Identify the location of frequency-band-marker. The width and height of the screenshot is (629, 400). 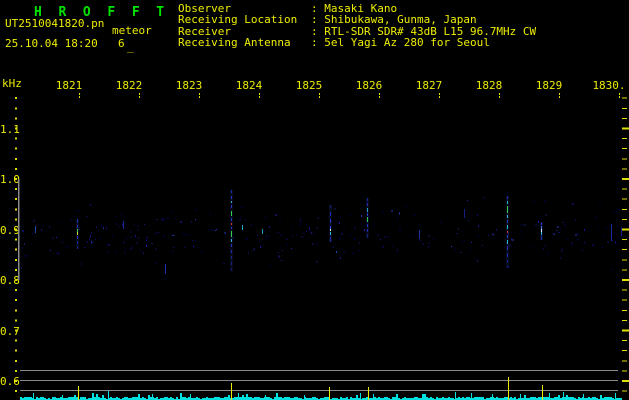
(19, 229).